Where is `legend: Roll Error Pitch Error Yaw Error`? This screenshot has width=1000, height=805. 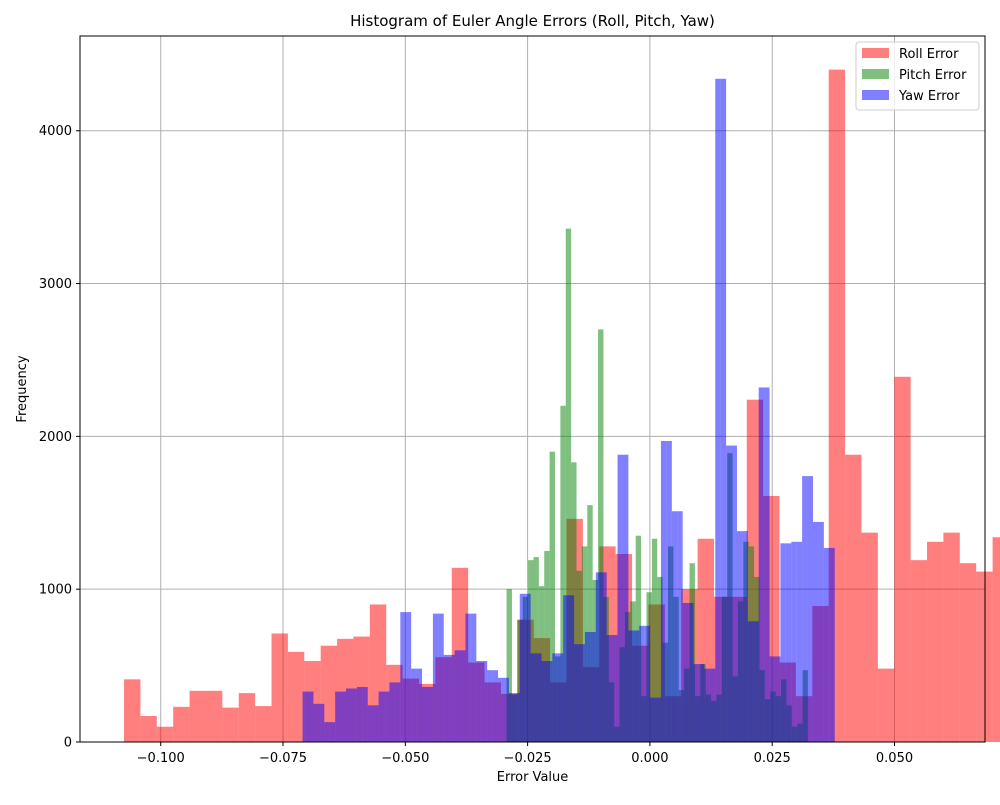 legend: Roll Error Pitch Error Yaw Error is located at coordinates (917, 76).